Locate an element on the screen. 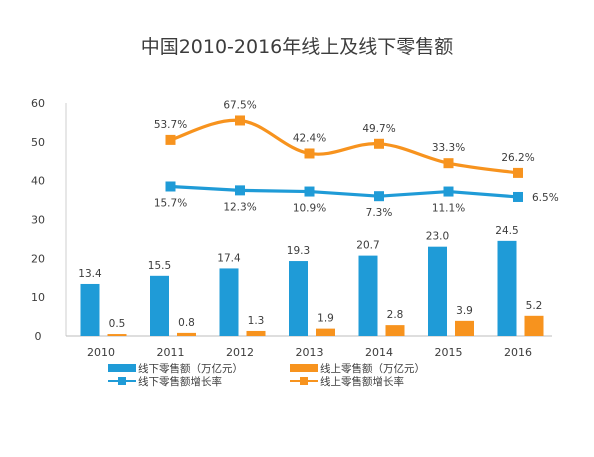 The image size is (594, 457). line-value-label: 11.1% is located at coordinates (448, 209).